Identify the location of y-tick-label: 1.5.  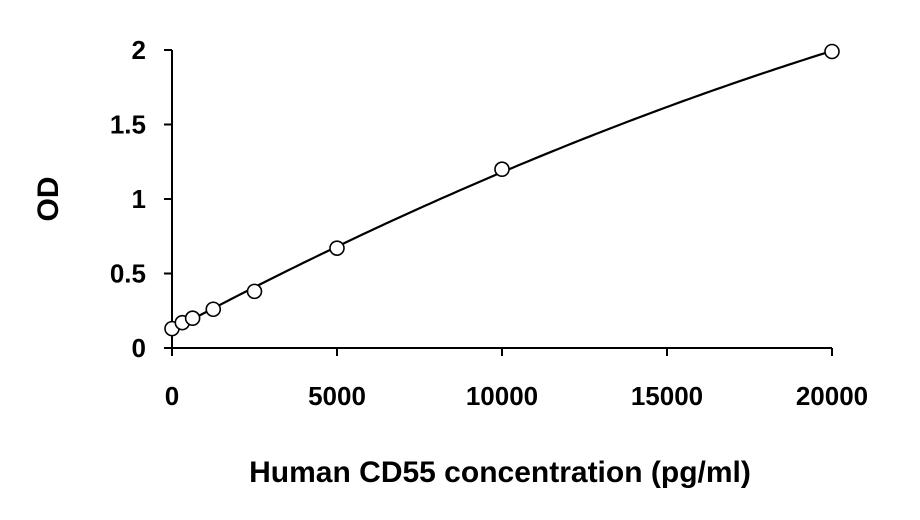
(128, 125).